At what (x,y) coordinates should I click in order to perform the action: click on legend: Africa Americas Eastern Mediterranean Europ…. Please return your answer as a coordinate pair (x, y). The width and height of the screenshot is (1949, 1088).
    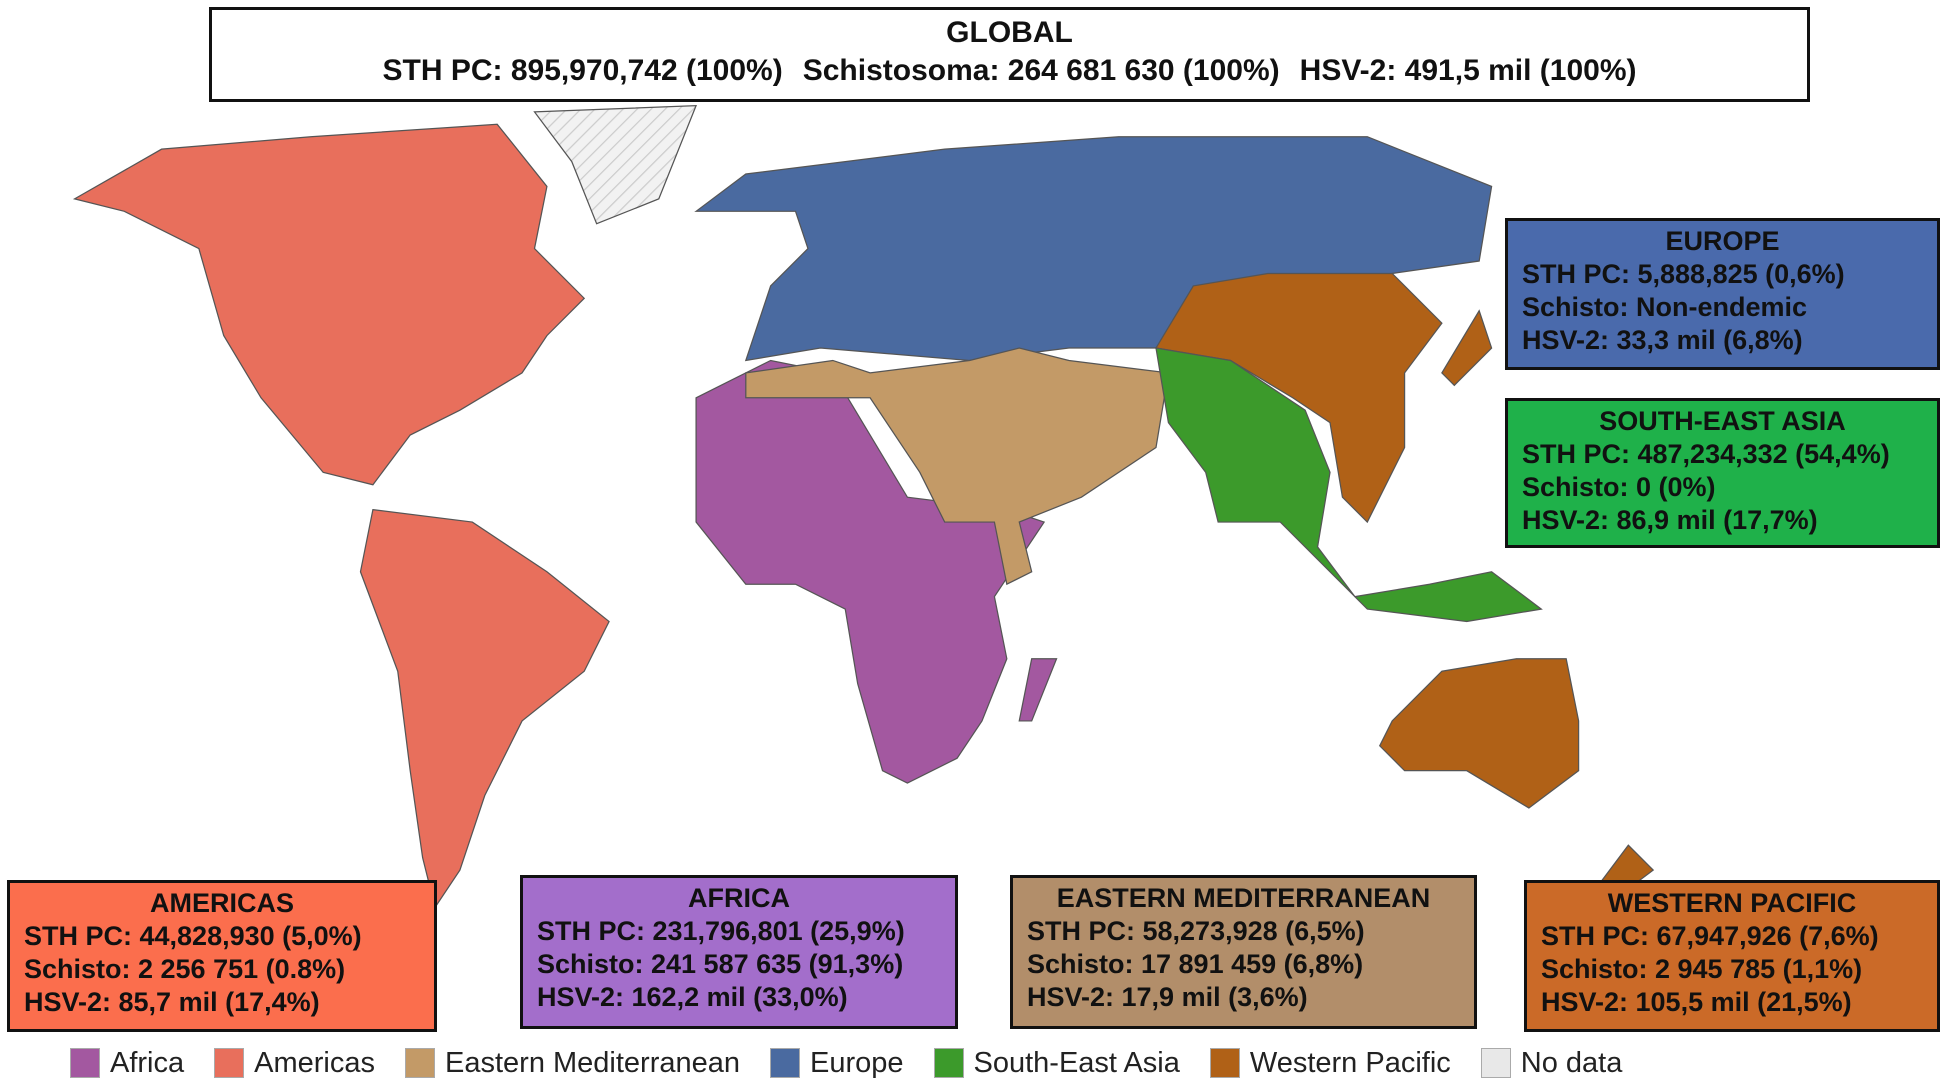
    Looking at the image, I should click on (861, 1063).